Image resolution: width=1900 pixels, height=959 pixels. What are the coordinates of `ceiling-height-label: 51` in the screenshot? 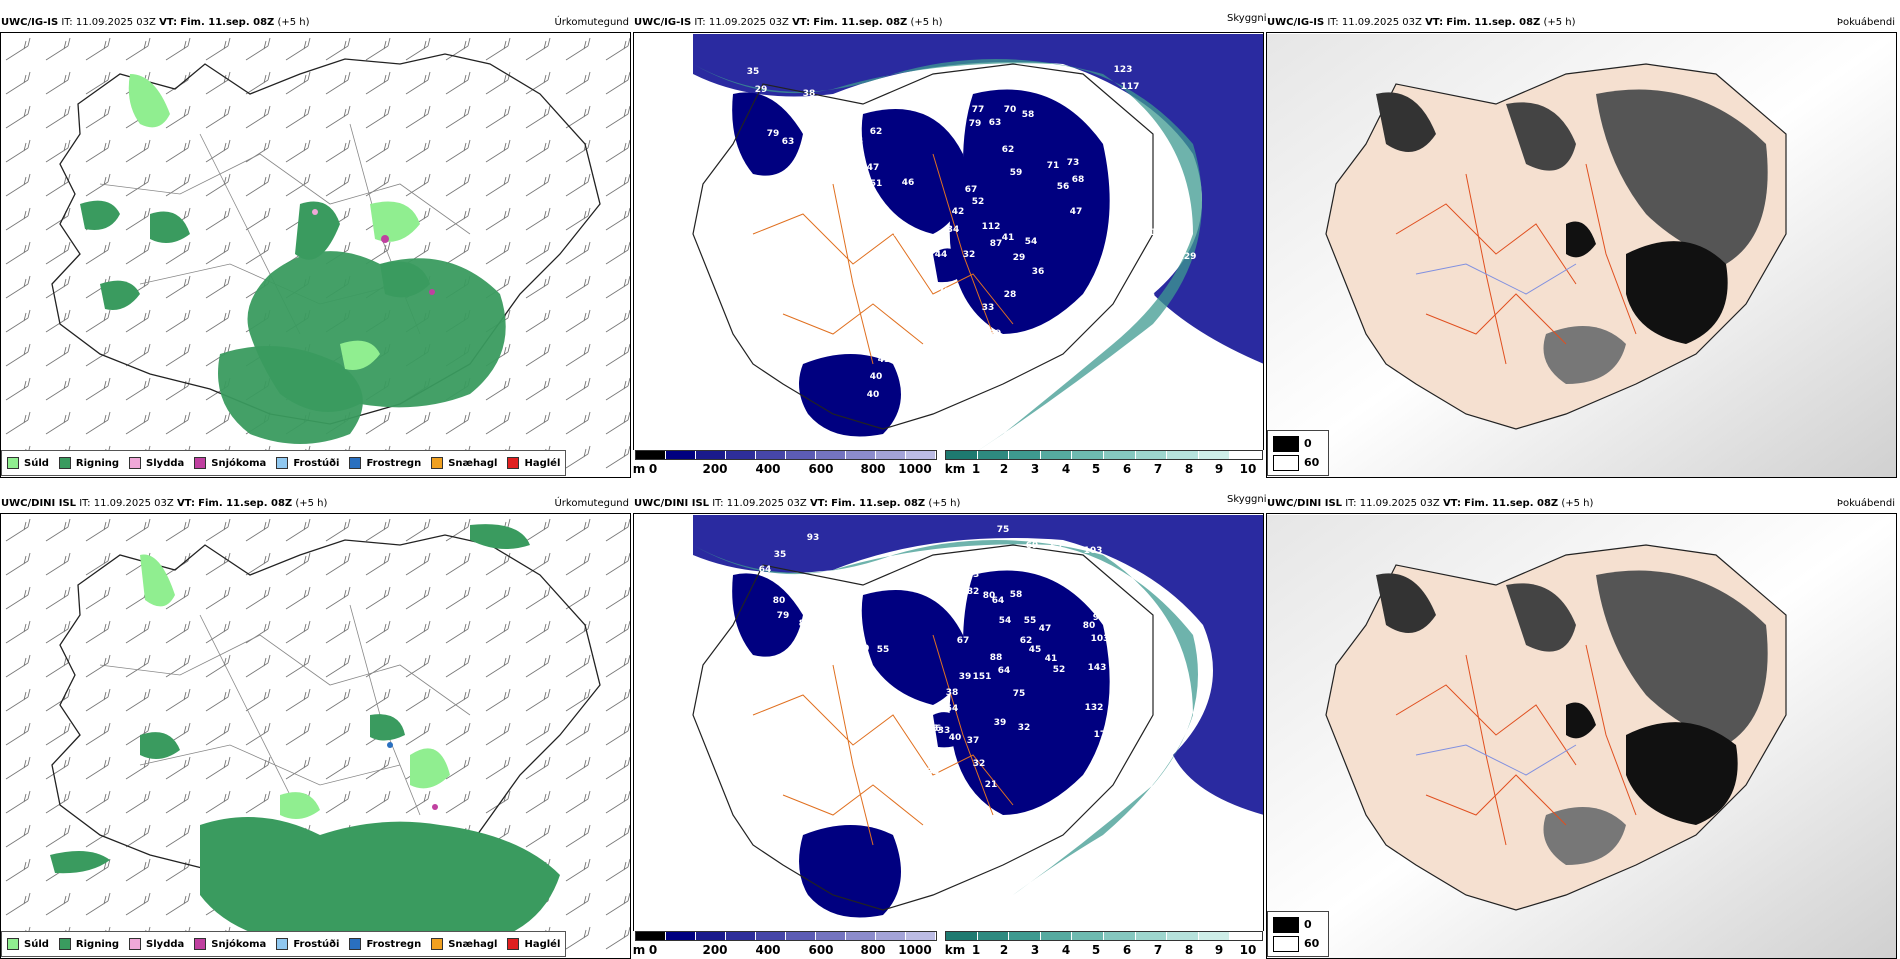 It's located at (876, 184).